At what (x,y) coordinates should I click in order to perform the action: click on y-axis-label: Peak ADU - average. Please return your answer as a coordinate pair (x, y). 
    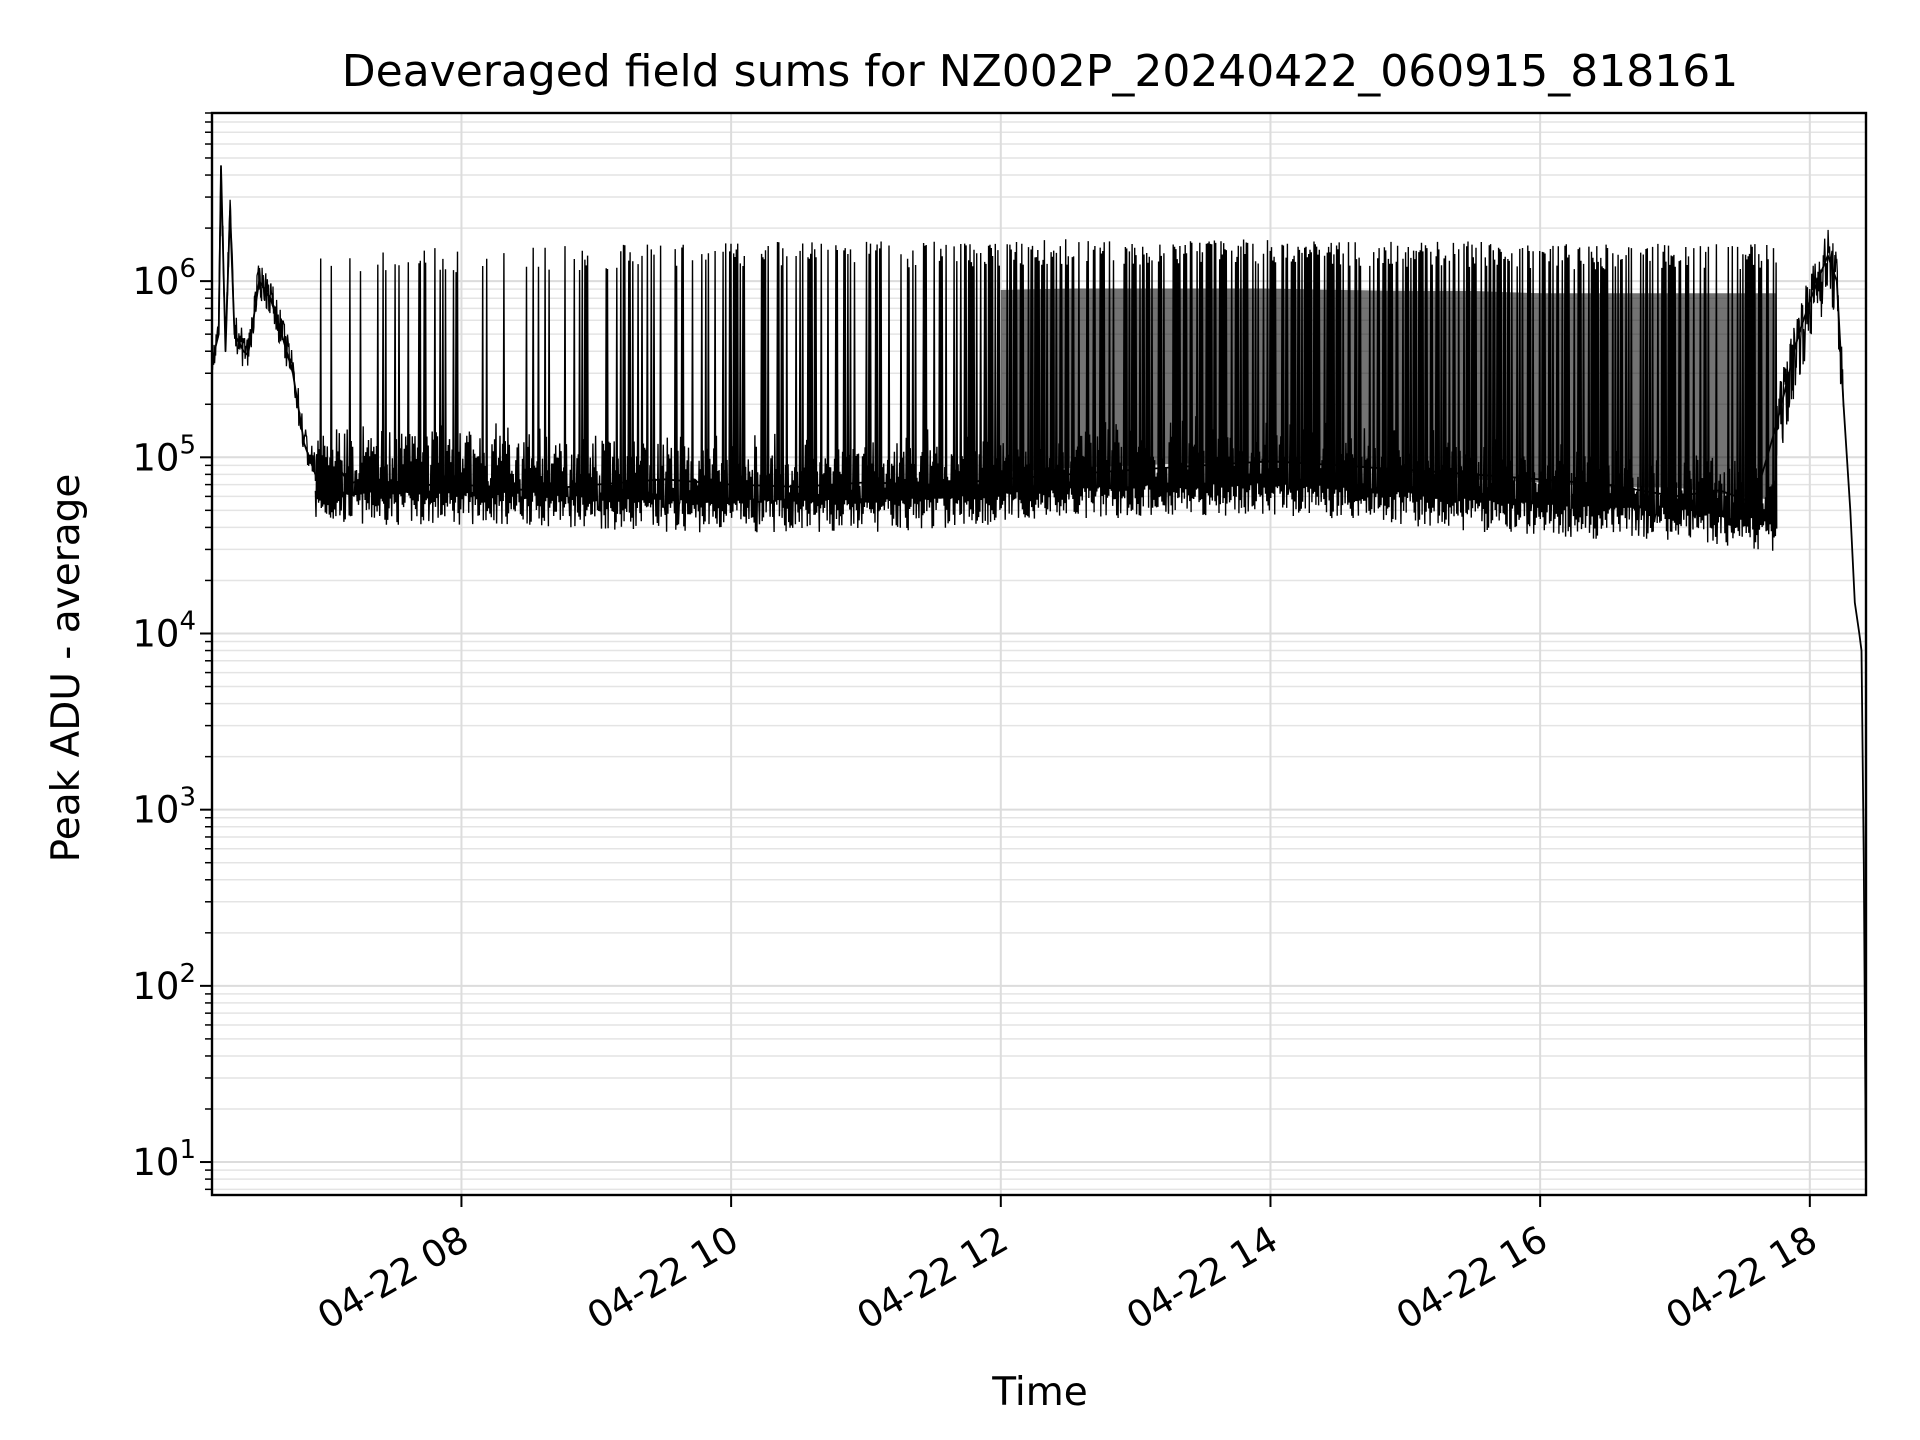
    Looking at the image, I should click on (66, 668).